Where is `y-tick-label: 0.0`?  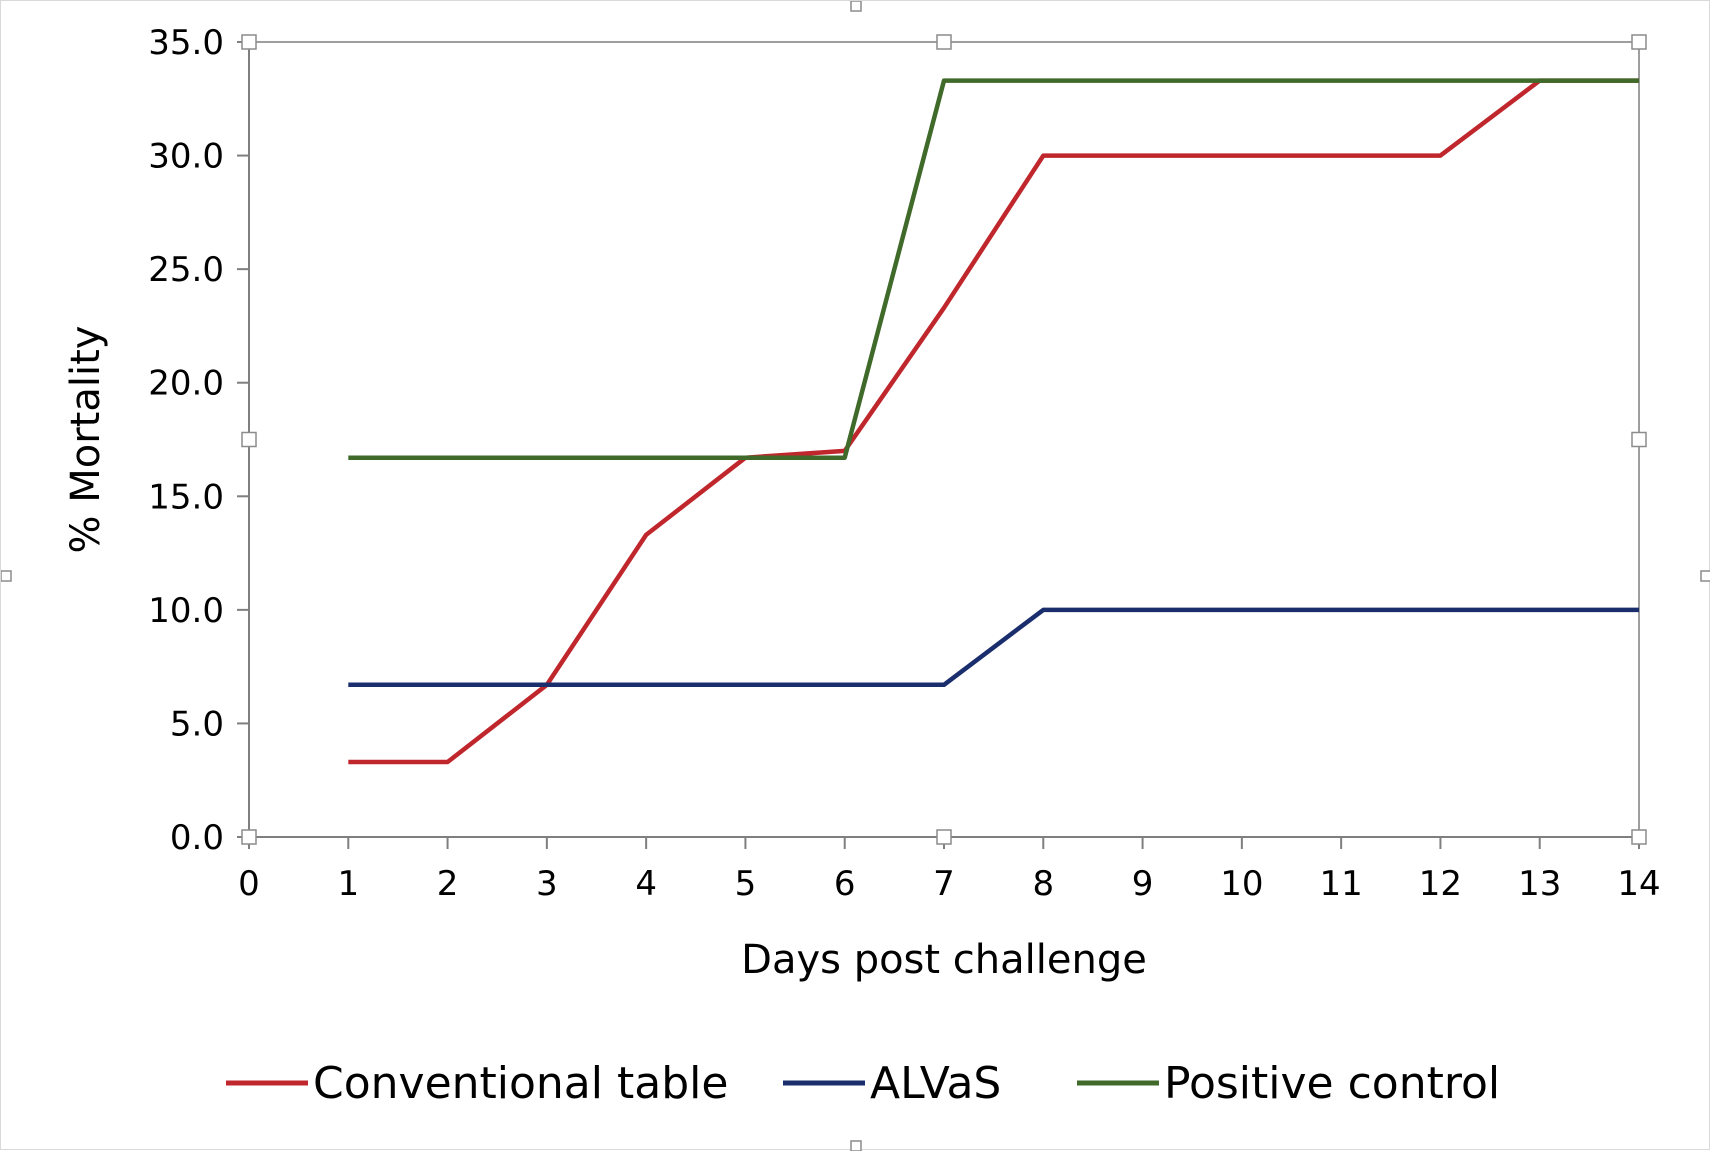 y-tick-label: 0.0 is located at coordinates (197, 838).